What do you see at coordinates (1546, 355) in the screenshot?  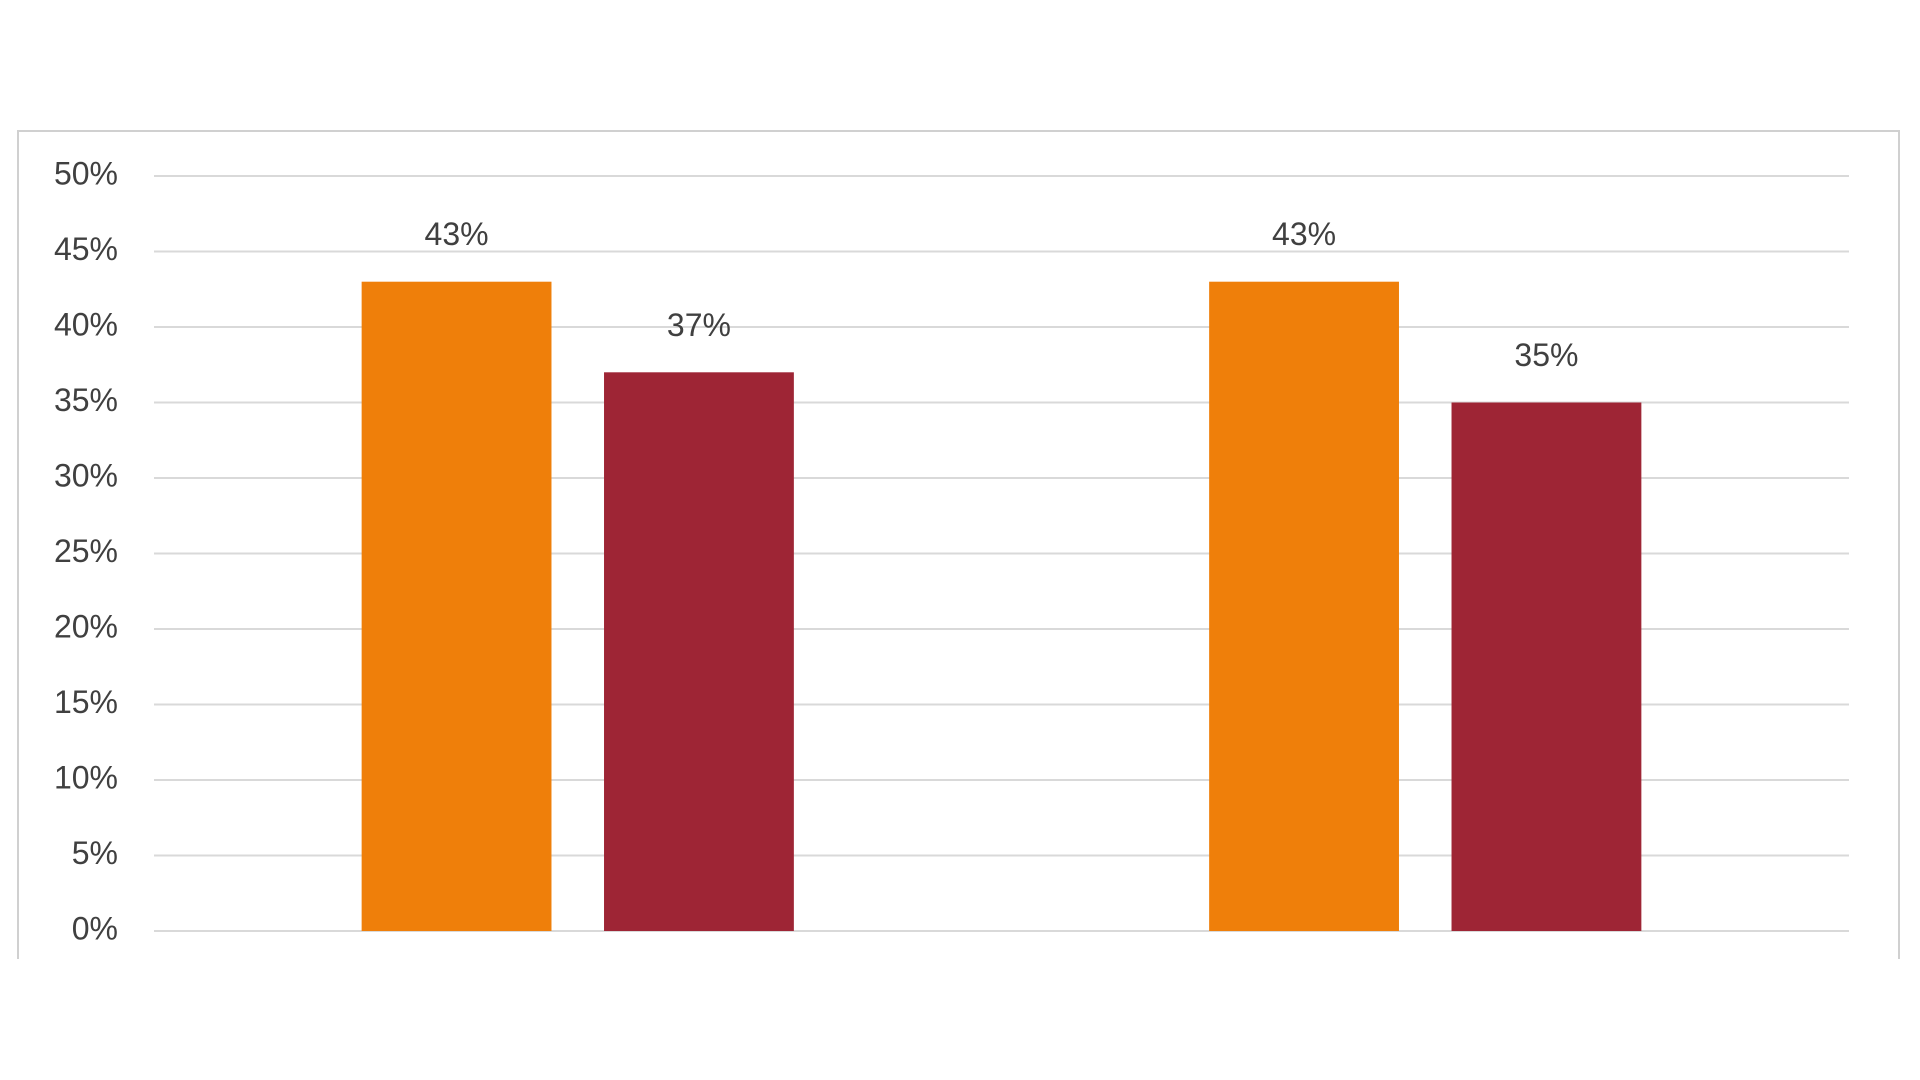 I see `data-label: 35%` at bounding box center [1546, 355].